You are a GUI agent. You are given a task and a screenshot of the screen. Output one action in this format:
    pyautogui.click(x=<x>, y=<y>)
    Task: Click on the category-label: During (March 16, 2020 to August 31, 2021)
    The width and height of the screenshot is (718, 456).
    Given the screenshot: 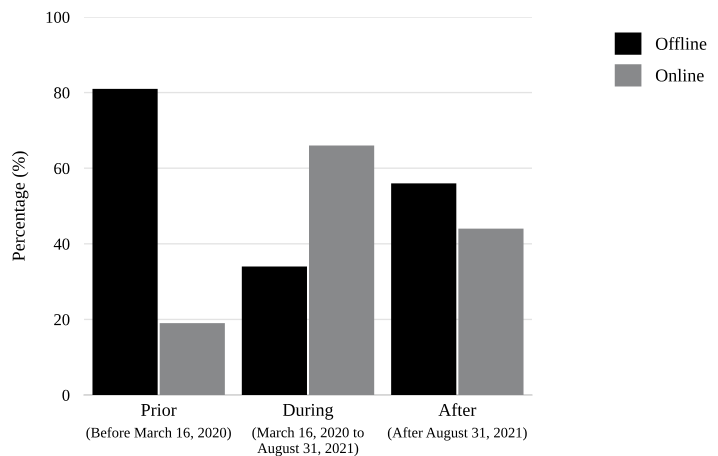 What is the action you would take?
    pyautogui.click(x=308, y=430)
    